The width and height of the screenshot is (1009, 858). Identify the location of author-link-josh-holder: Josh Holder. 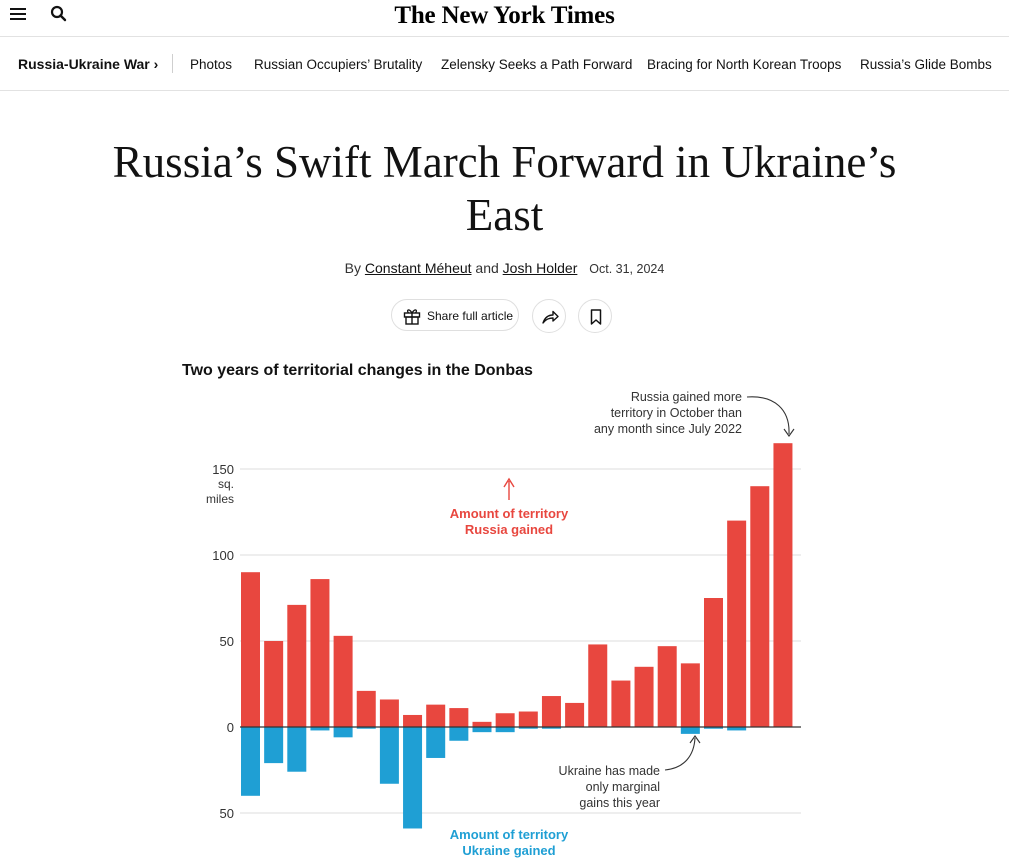
(540, 268).